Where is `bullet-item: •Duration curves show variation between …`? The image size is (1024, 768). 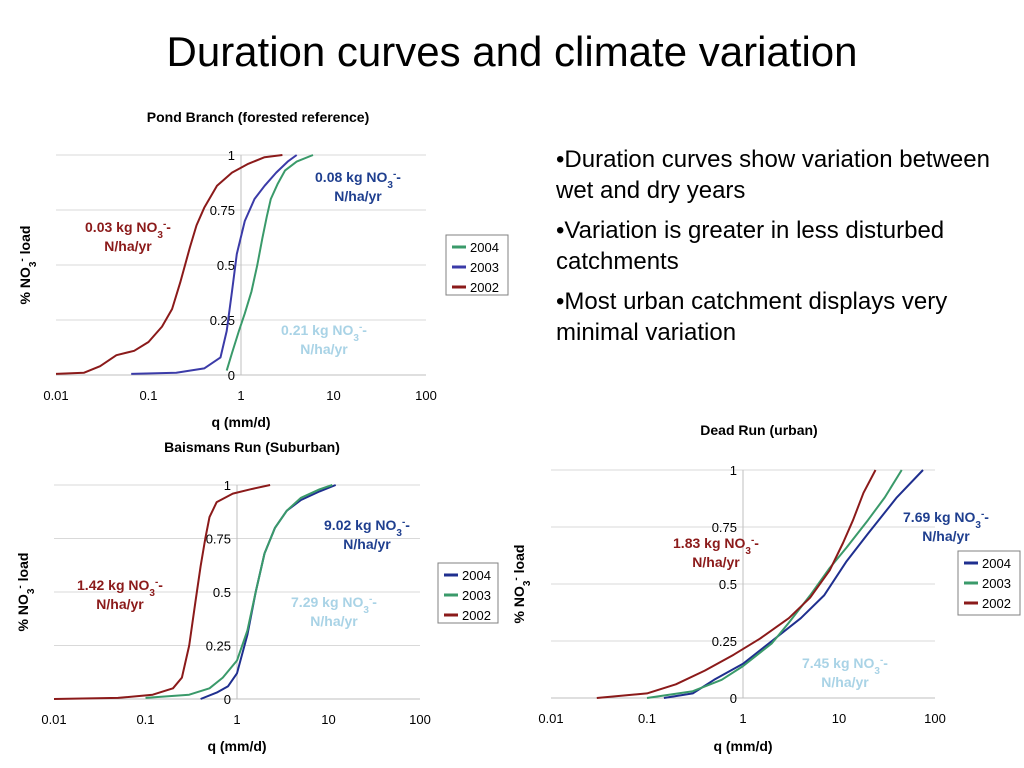 bullet-item: •Duration curves show variation between … is located at coordinates (773, 175).